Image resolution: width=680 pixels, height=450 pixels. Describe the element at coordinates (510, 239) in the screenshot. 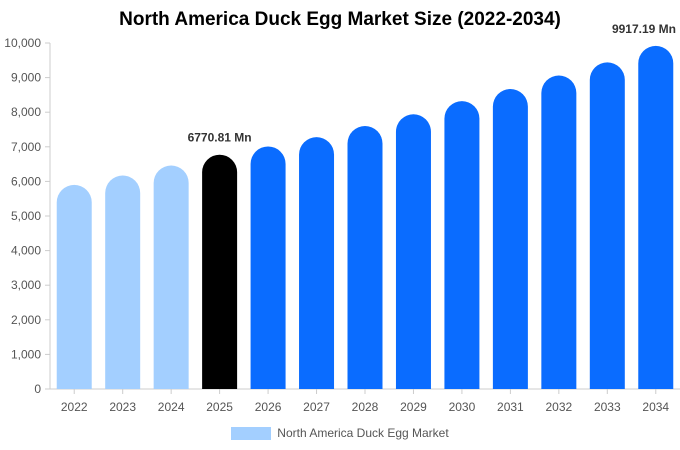

I see `bar-2031` at that location.